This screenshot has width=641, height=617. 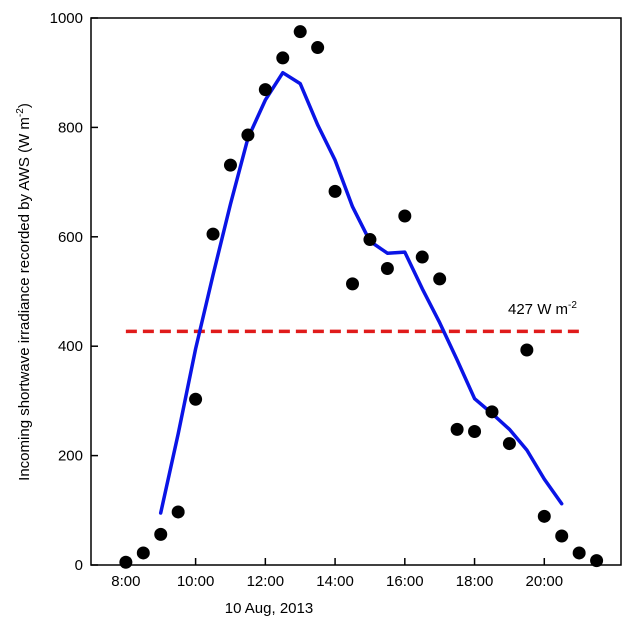 I want to click on y-tick-label: 400, so click(x=70, y=346).